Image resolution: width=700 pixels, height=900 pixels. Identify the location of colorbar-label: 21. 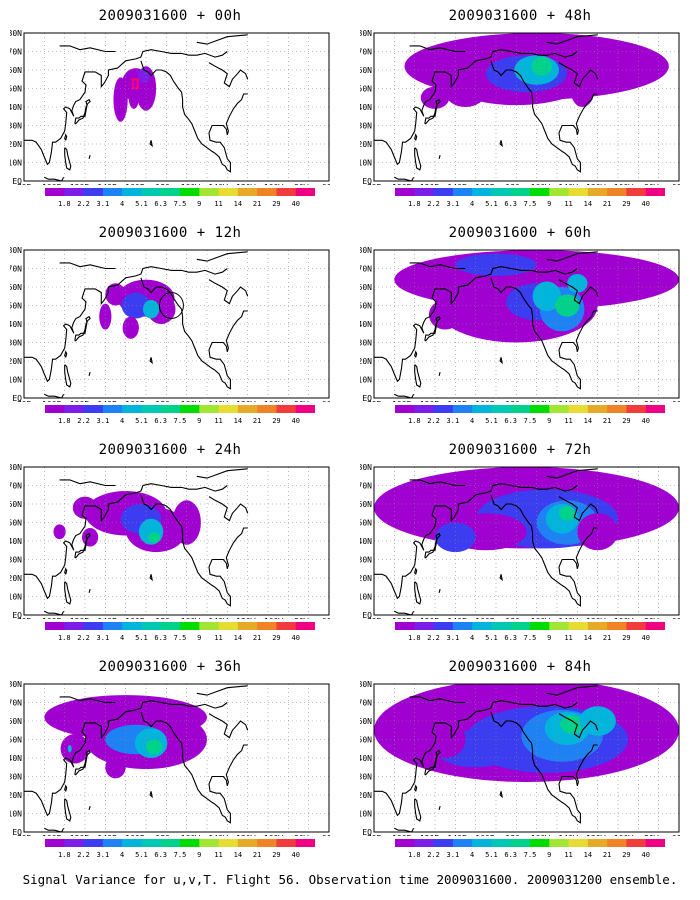
(257, 638).